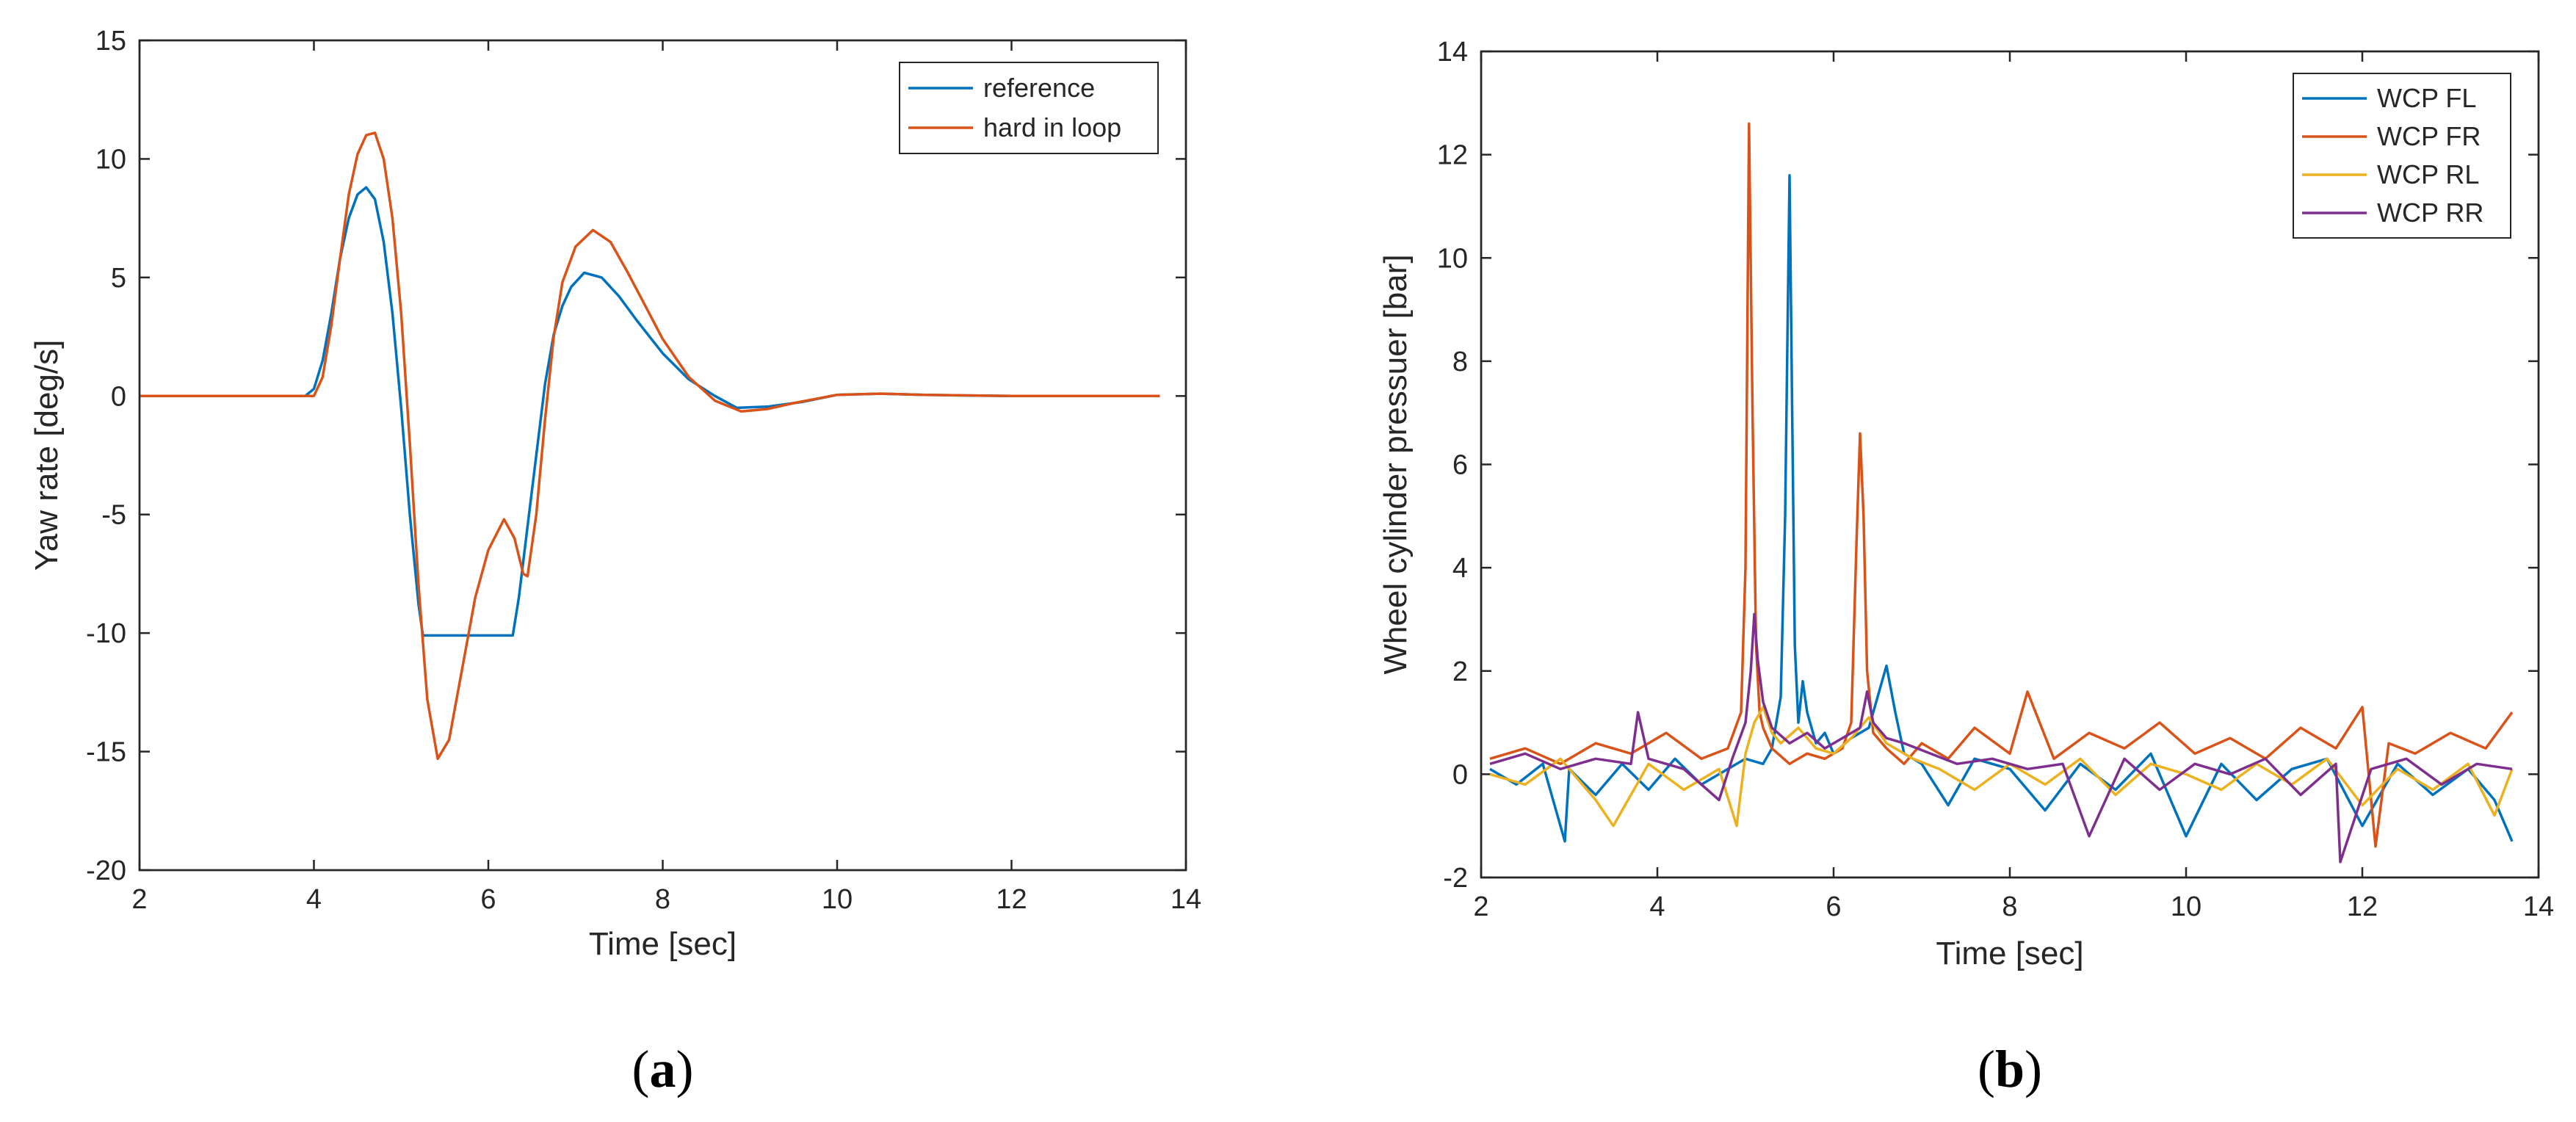 The image size is (2576, 1122). I want to click on series-line-wcp-rr, so click(2001, 738).